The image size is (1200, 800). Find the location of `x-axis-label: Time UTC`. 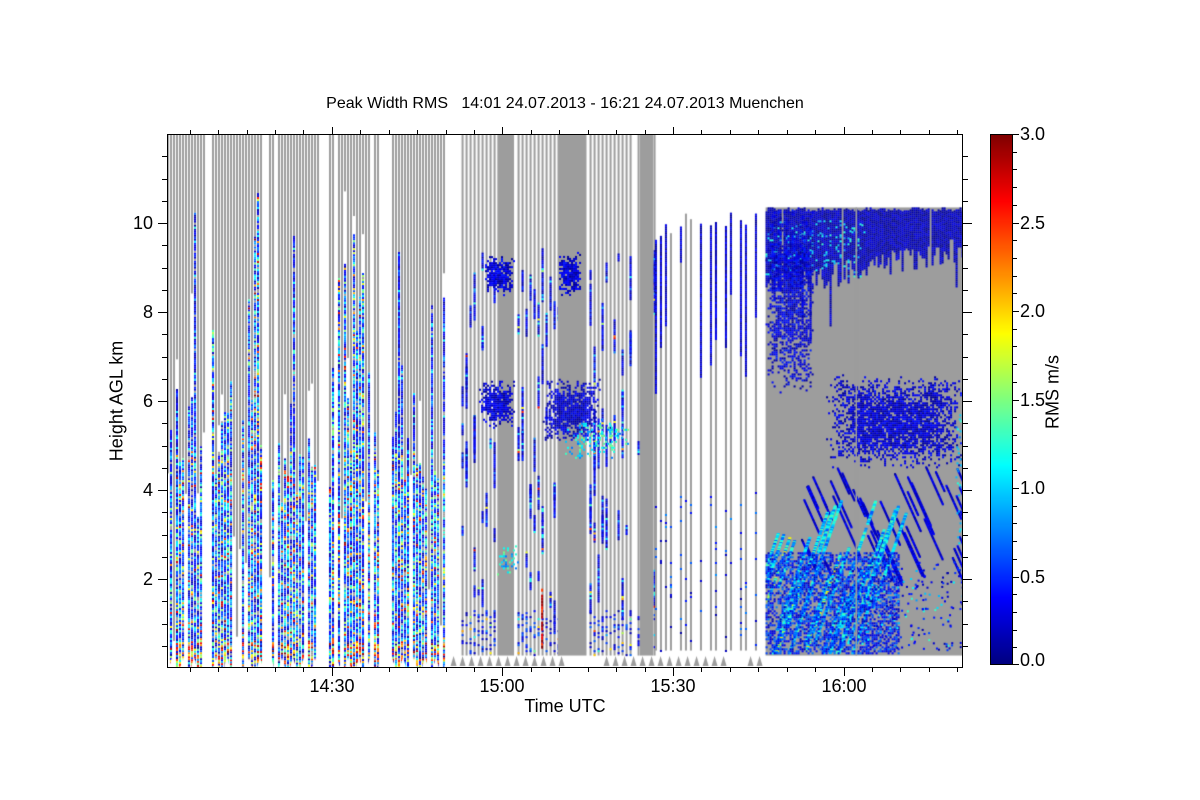

x-axis-label: Time UTC is located at coordinates (565, 706).